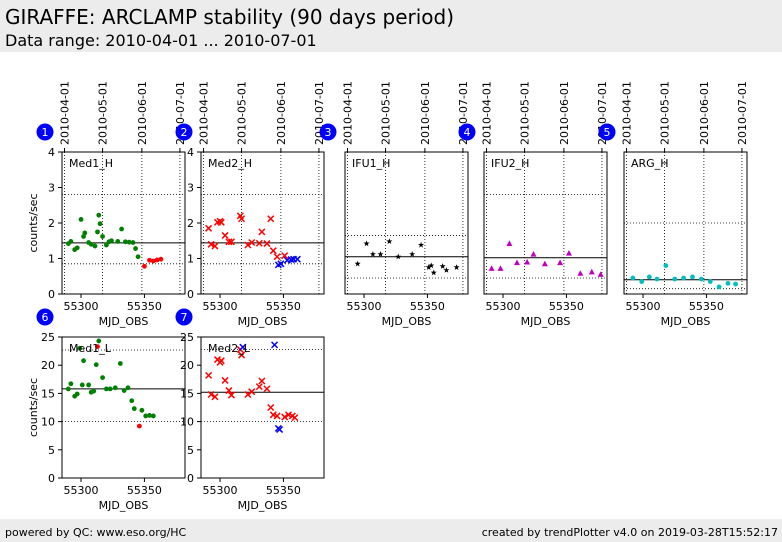  I want to click on panel-number: 7, so click(184, 317).